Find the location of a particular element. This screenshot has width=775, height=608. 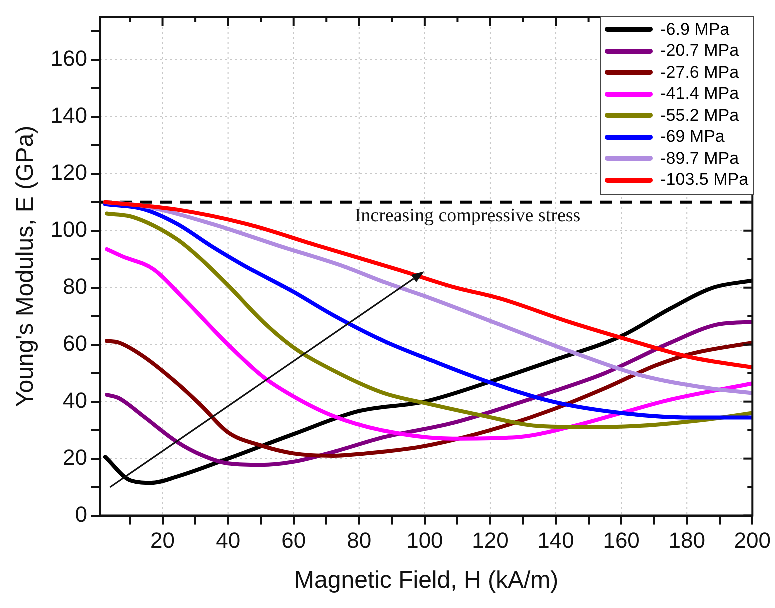

legend-label: -6.9 MPa is located at coordinates (695, 30).